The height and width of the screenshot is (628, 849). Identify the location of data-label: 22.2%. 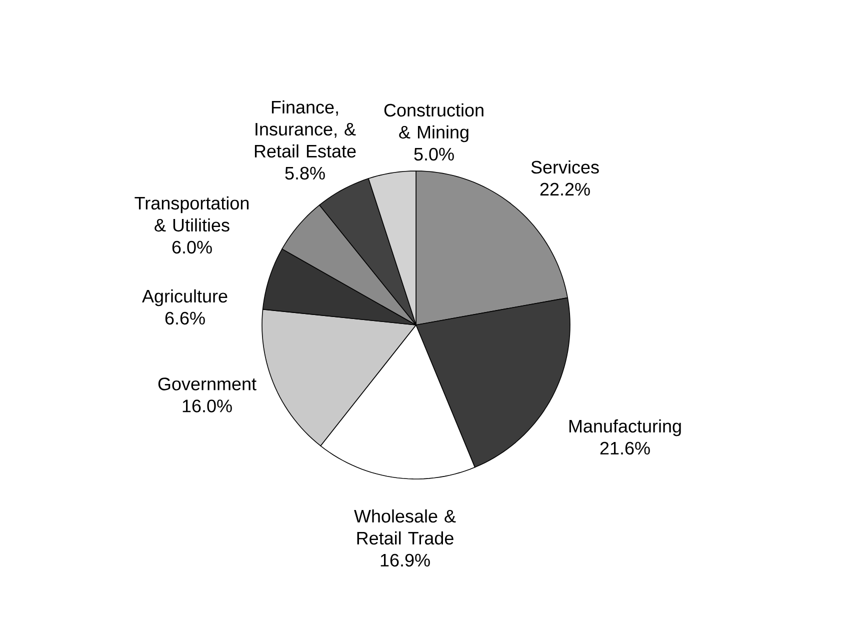
(565, 189).